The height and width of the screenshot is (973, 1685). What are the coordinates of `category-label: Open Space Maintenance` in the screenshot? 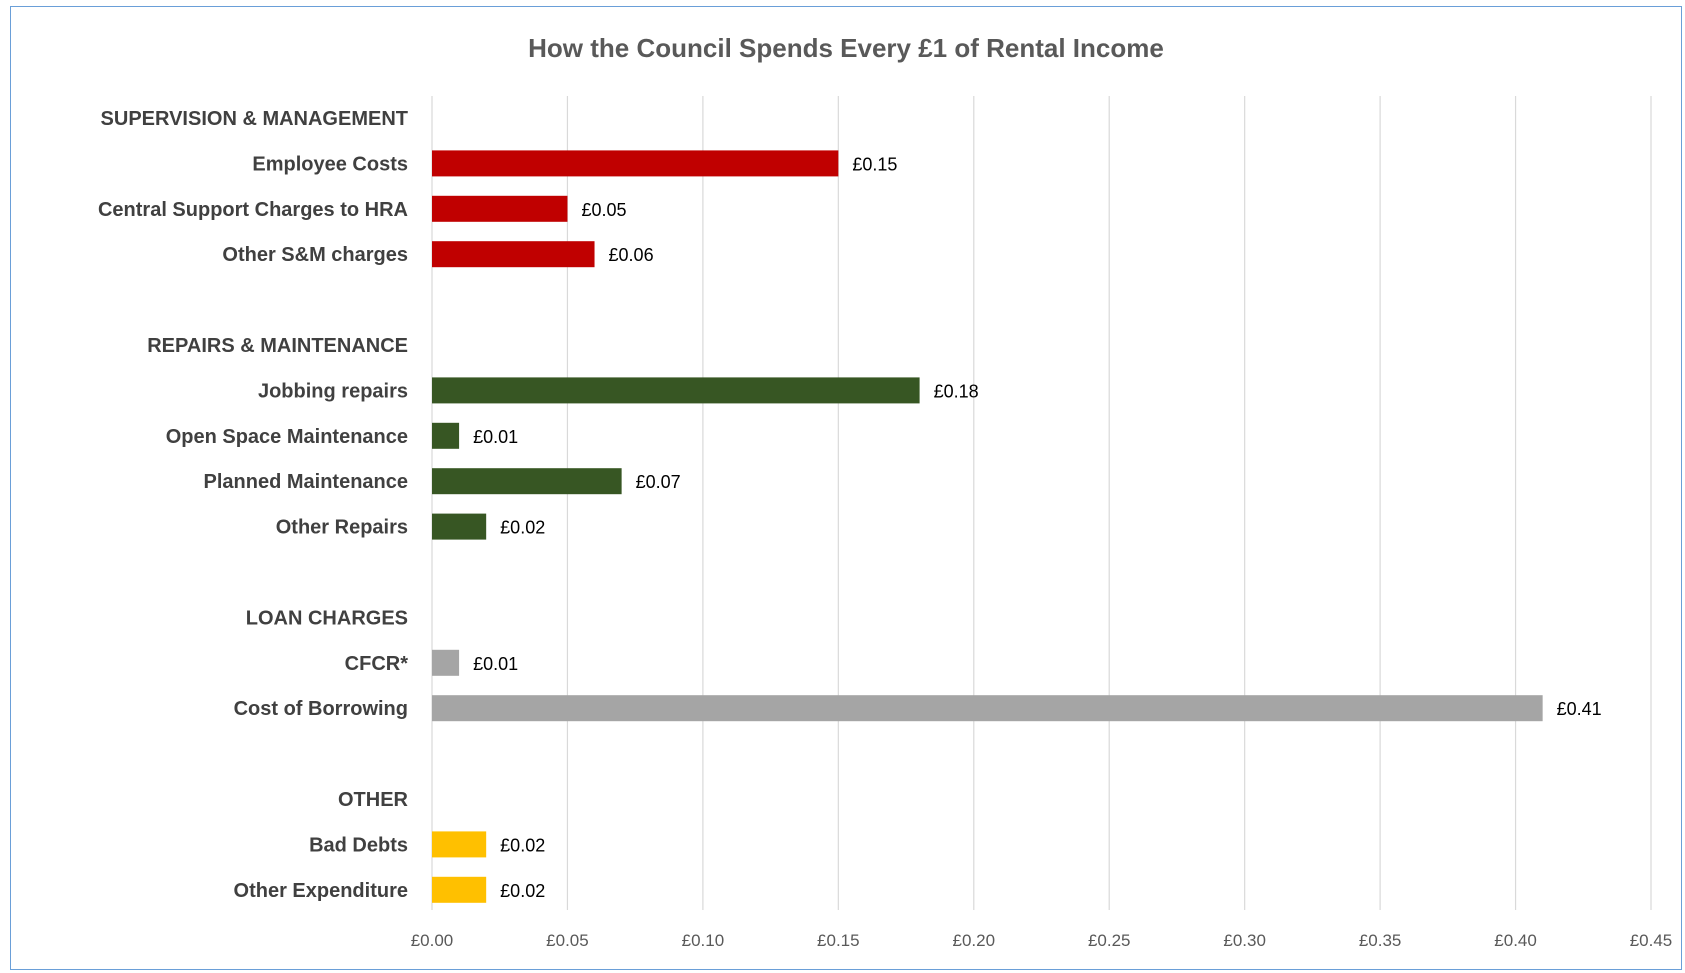 It's located at (287, 437).